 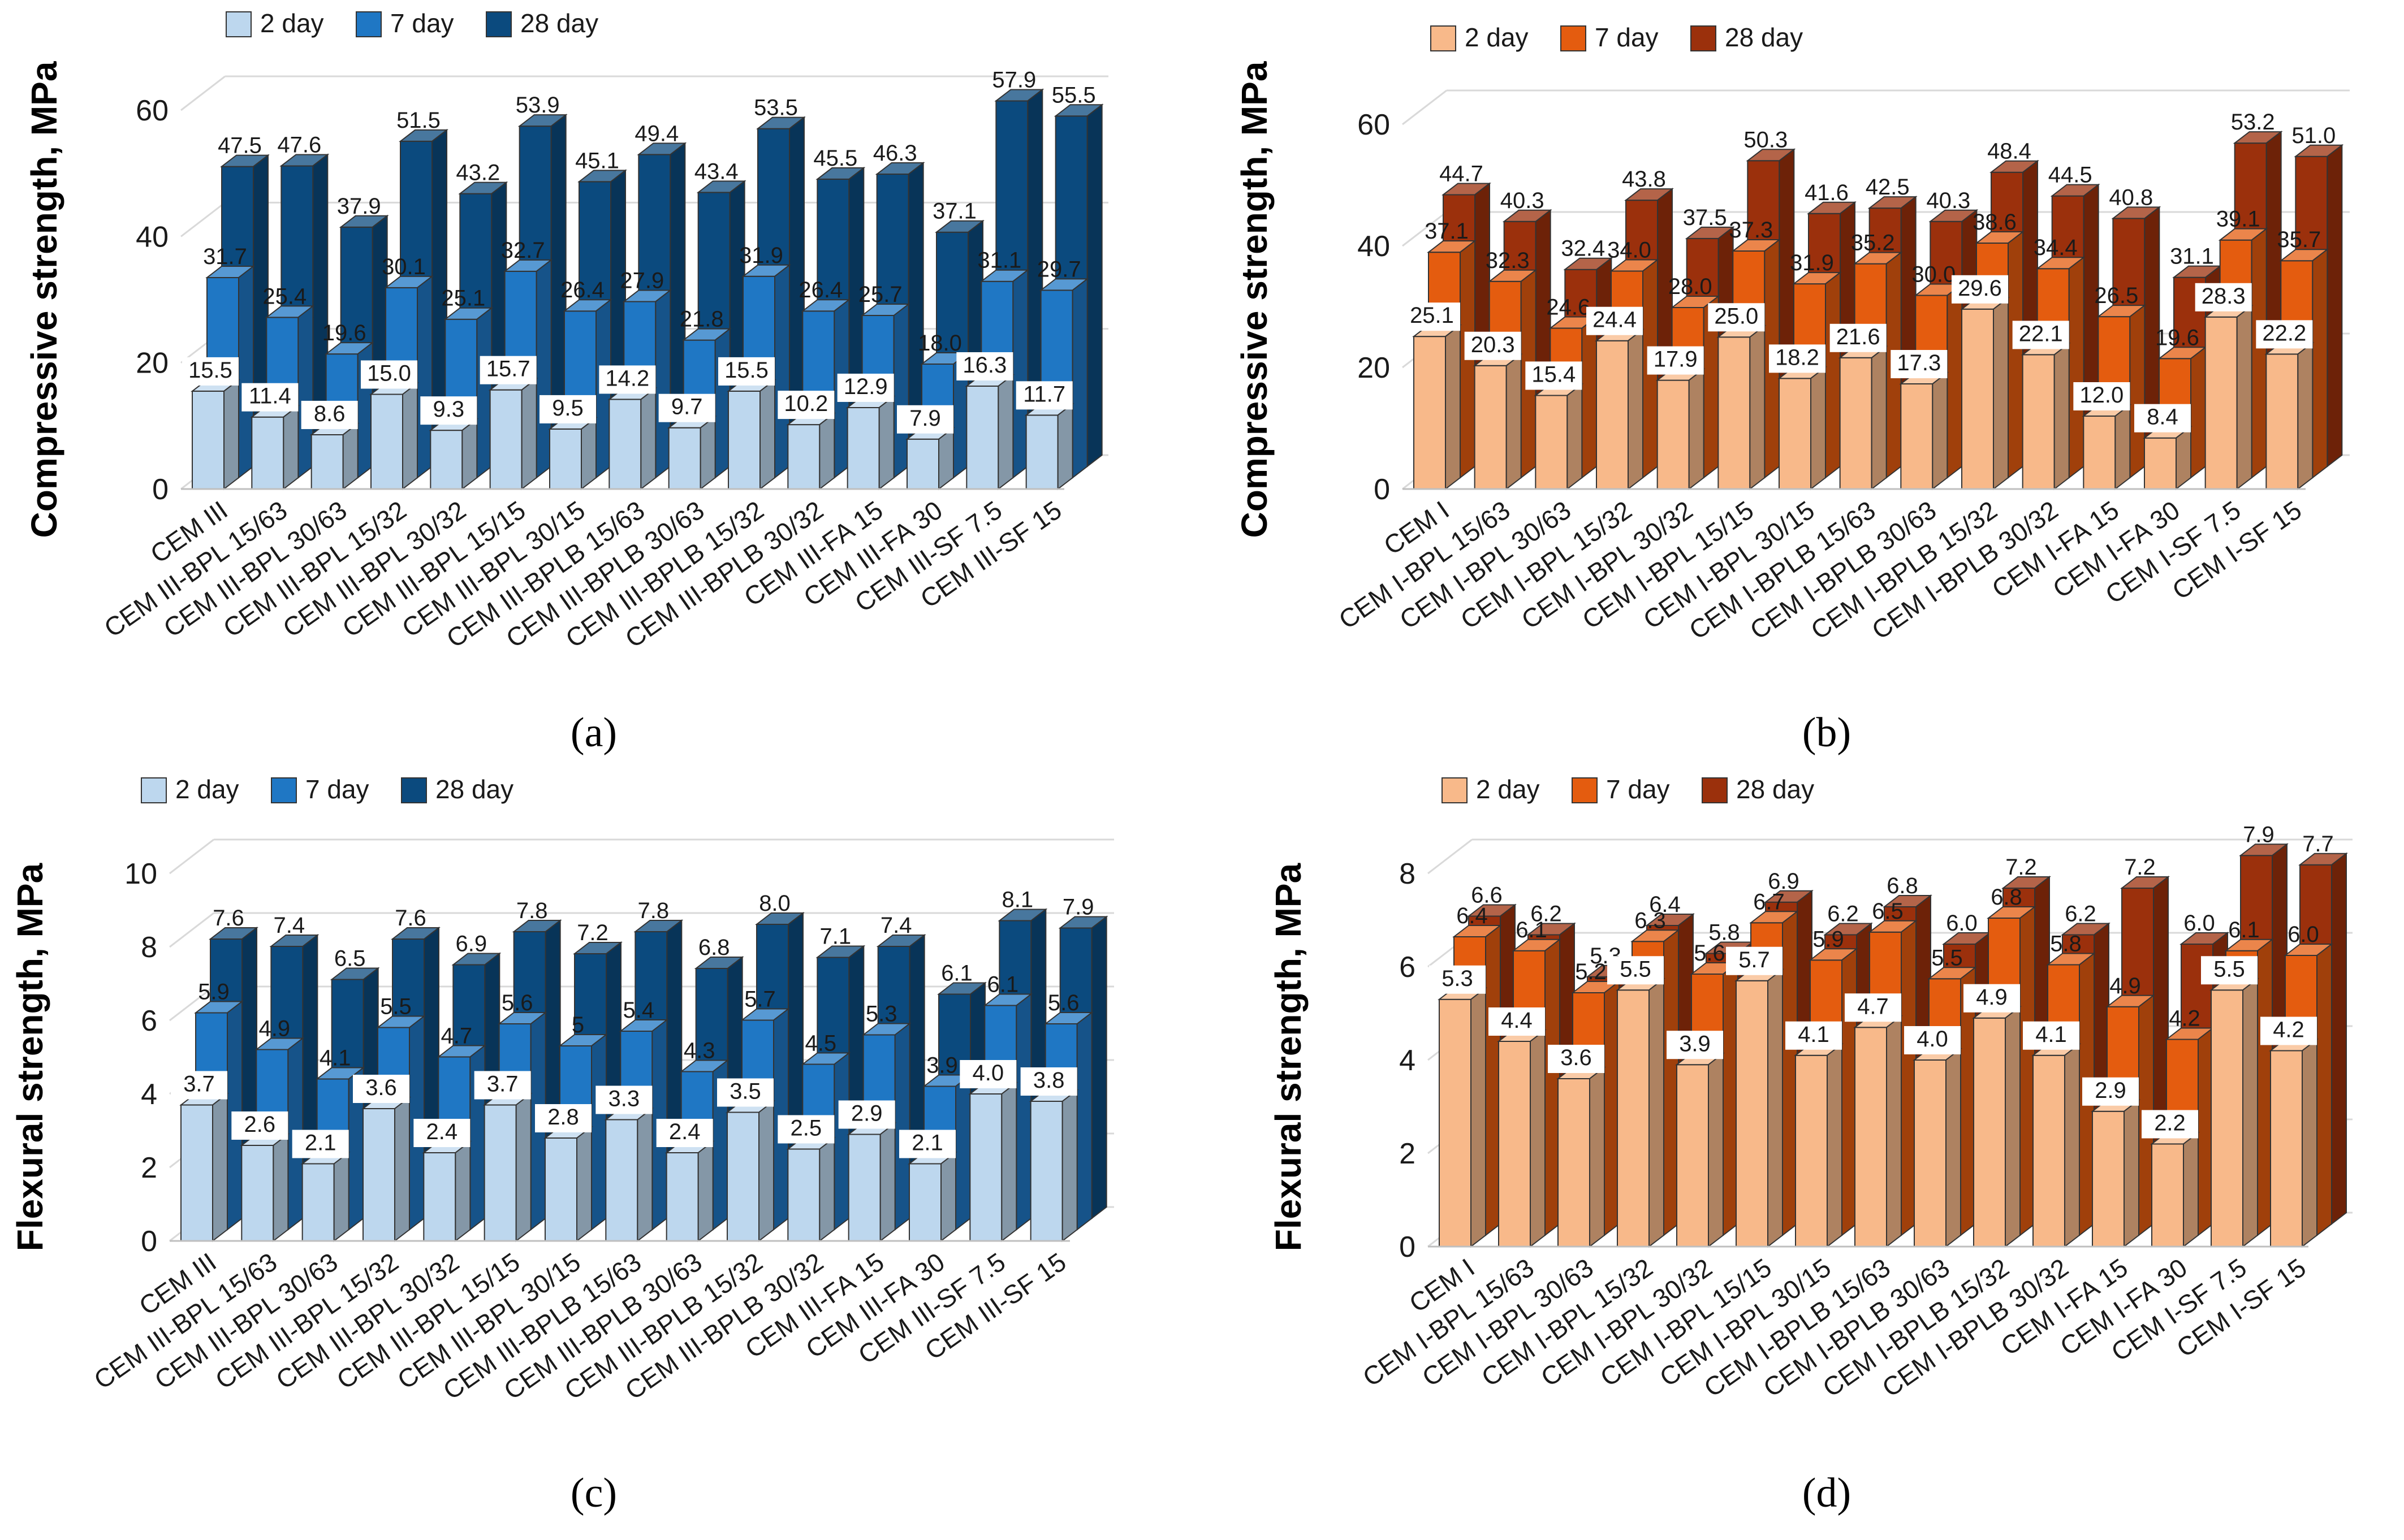 What do you see at coordinates (775, 903) in the screenshot?
I see `data-label: 8.0` at bounding box center [775, 903].